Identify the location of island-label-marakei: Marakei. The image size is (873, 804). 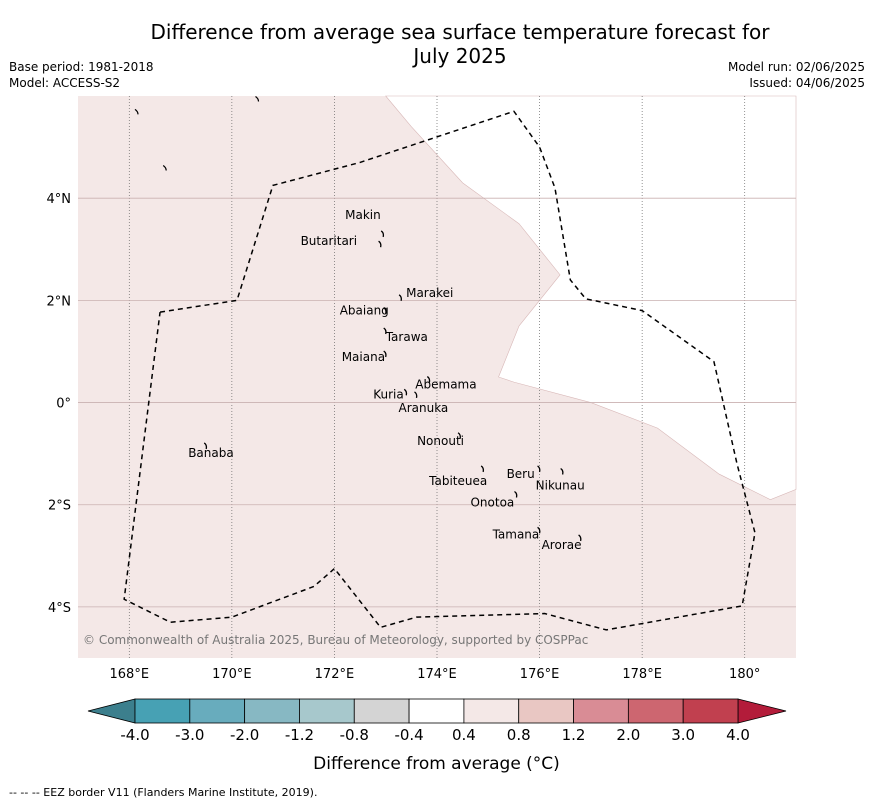
(429, 293).